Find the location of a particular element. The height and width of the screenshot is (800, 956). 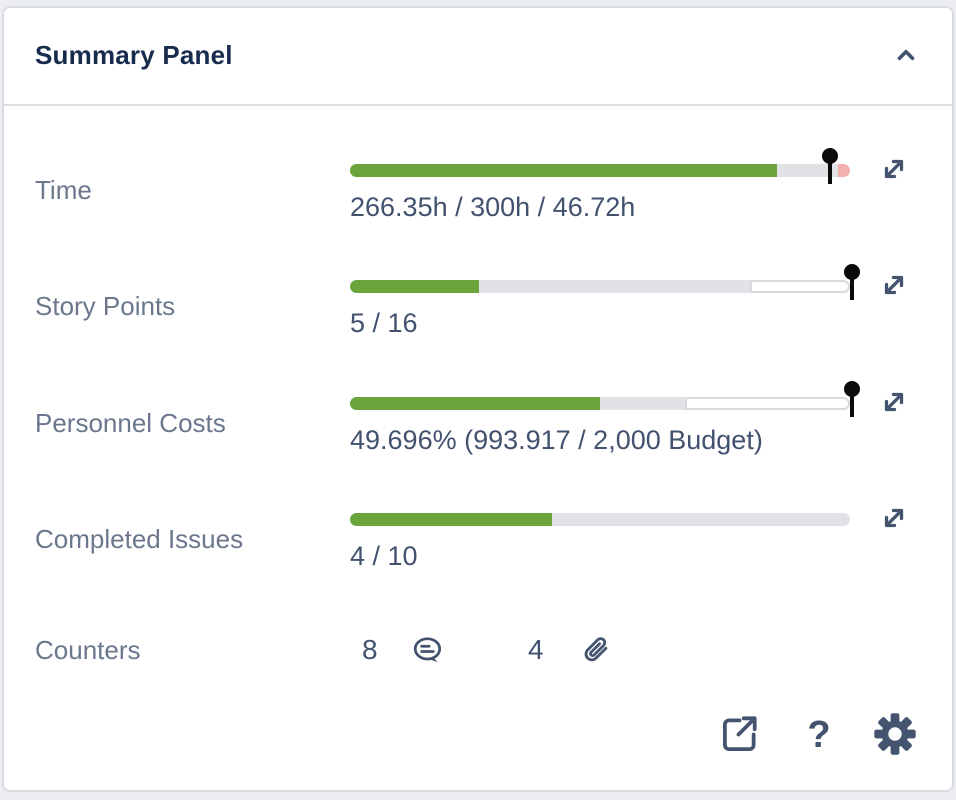

attachment-count: 4 is located at coordinates (536, 649).